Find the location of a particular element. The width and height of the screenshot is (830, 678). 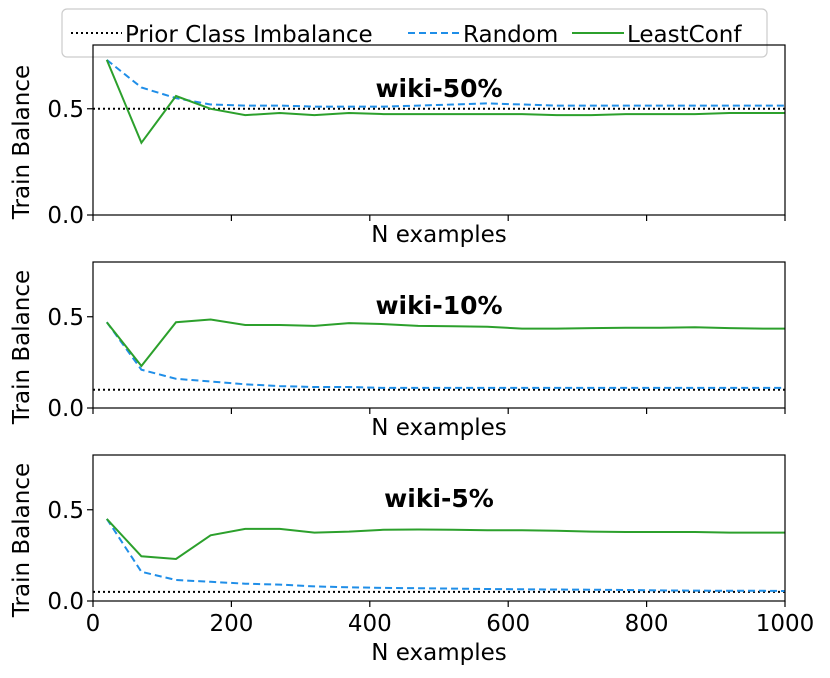

ytick-label-2-1: 0.5 is located at coordinates (65, 511).